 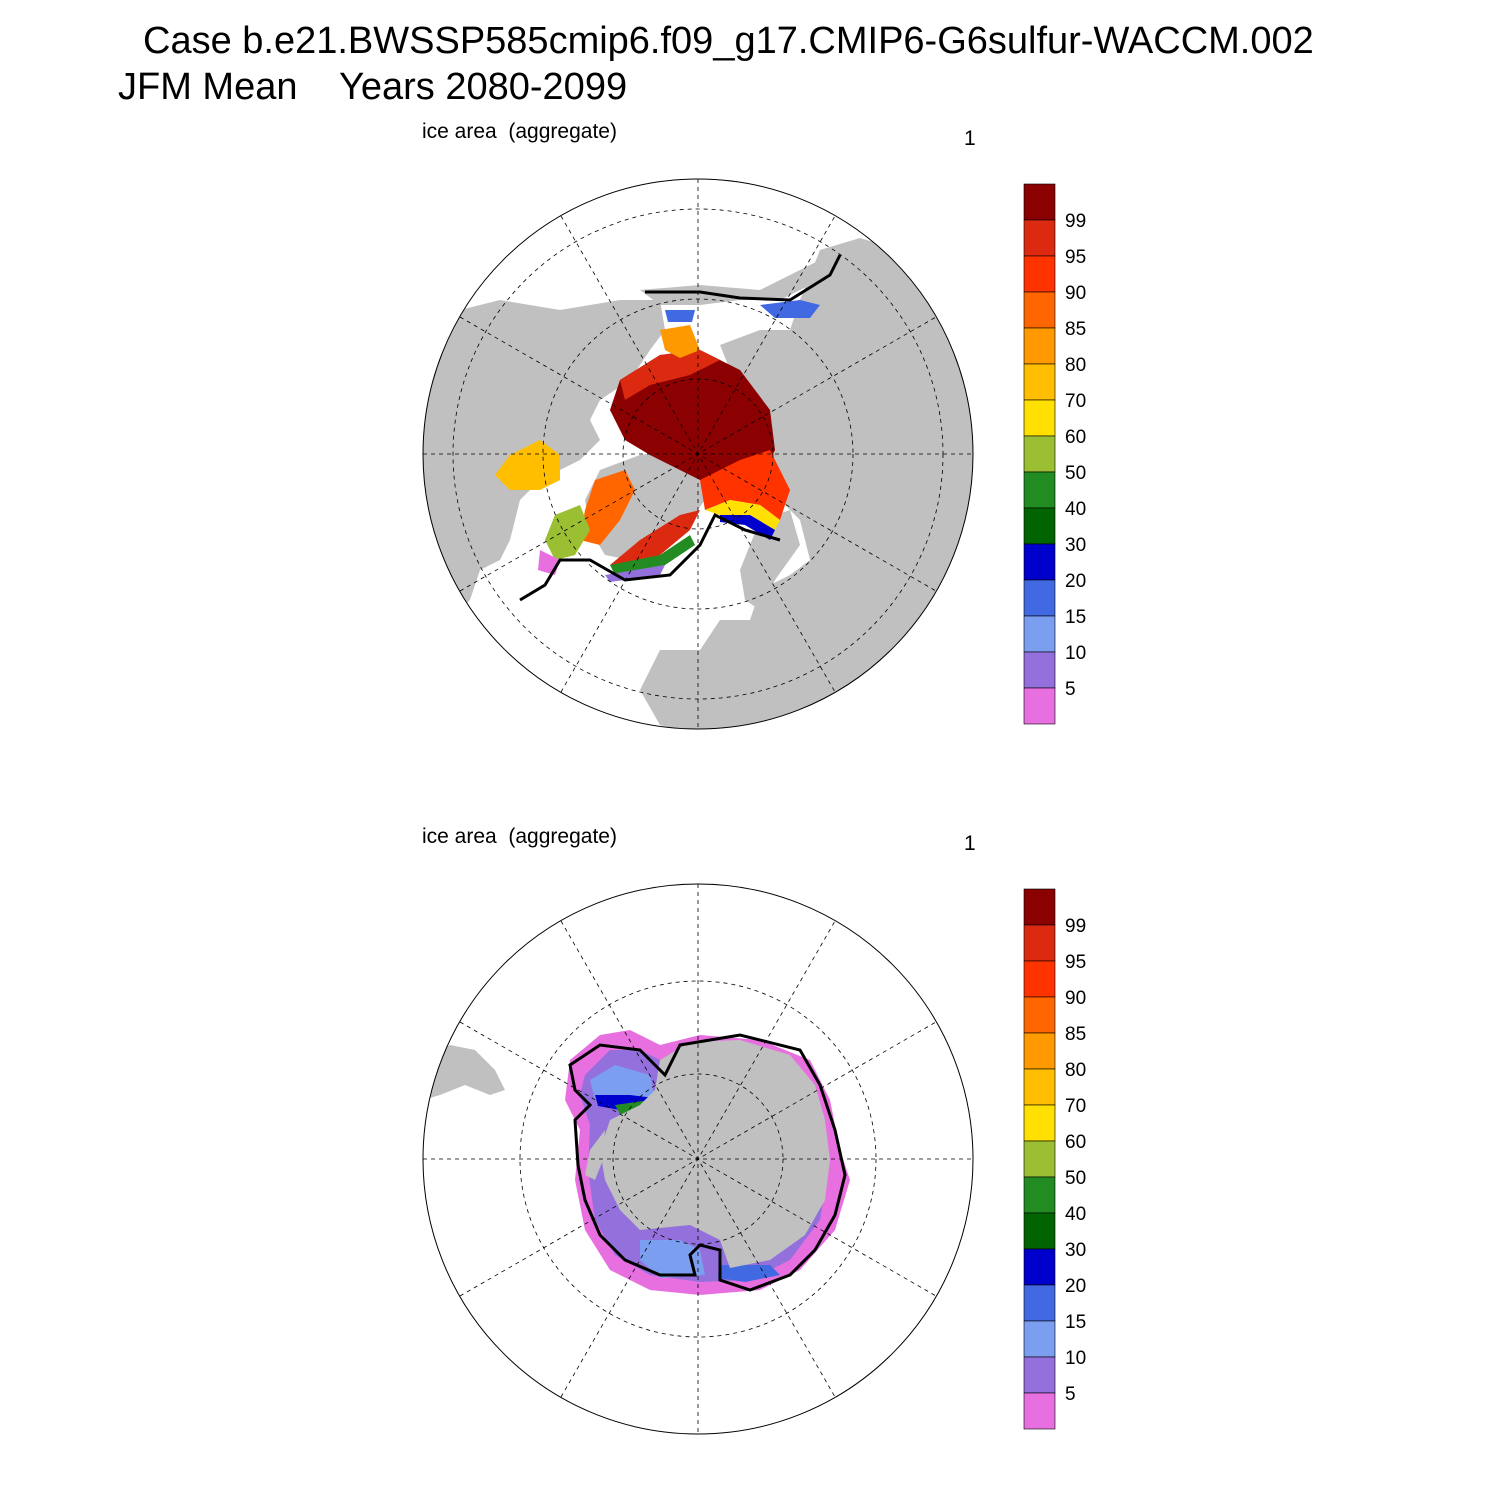 I want to click on south-ice-amundsen, so click(x=749, y=1273).